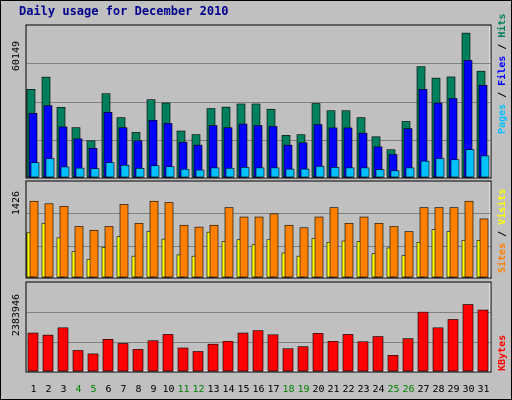 The width and height of the screenshot is (512, 400). What do you see at coordinates (228, 389) in the screenshot?
I see `x-tick-label-14: 14` at bounding box center [228, 389].